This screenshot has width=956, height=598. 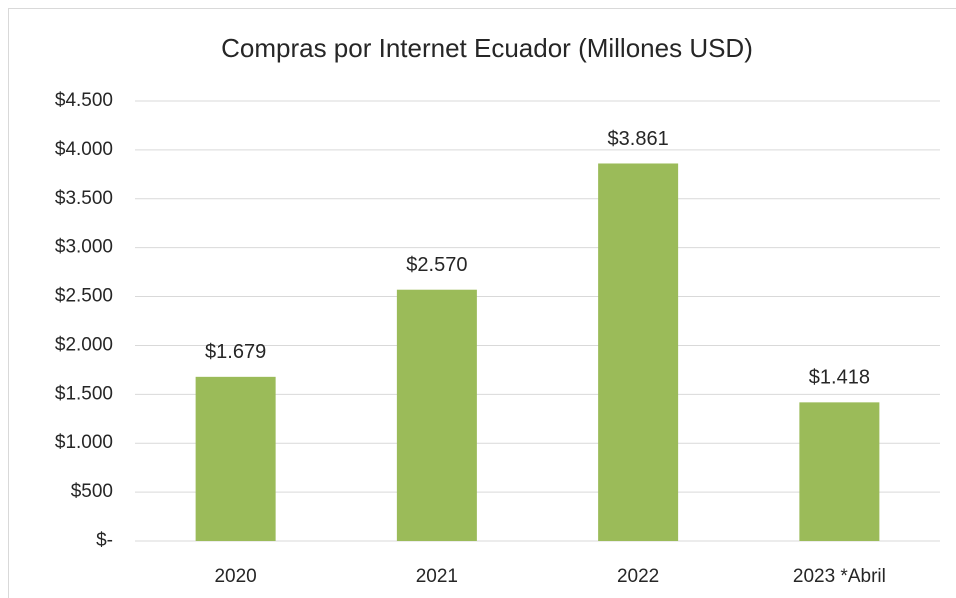 I want to click on y-tick-label: $500, so click(x=92, y=491).